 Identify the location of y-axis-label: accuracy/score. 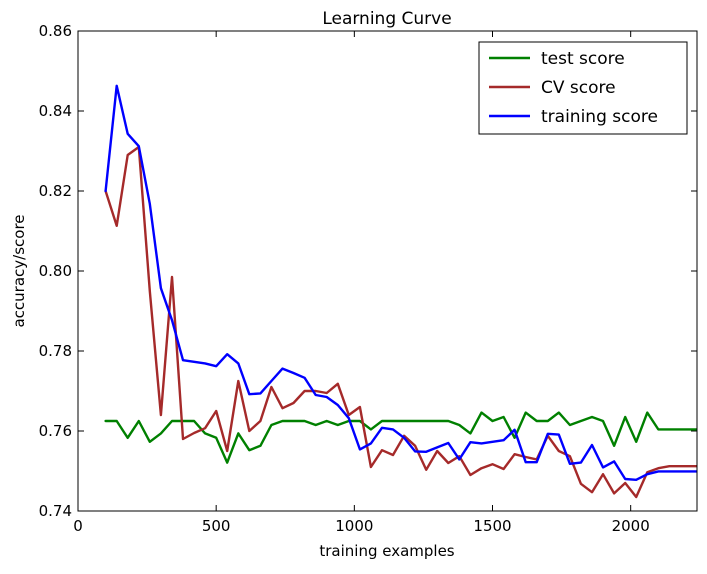
(19, 270).